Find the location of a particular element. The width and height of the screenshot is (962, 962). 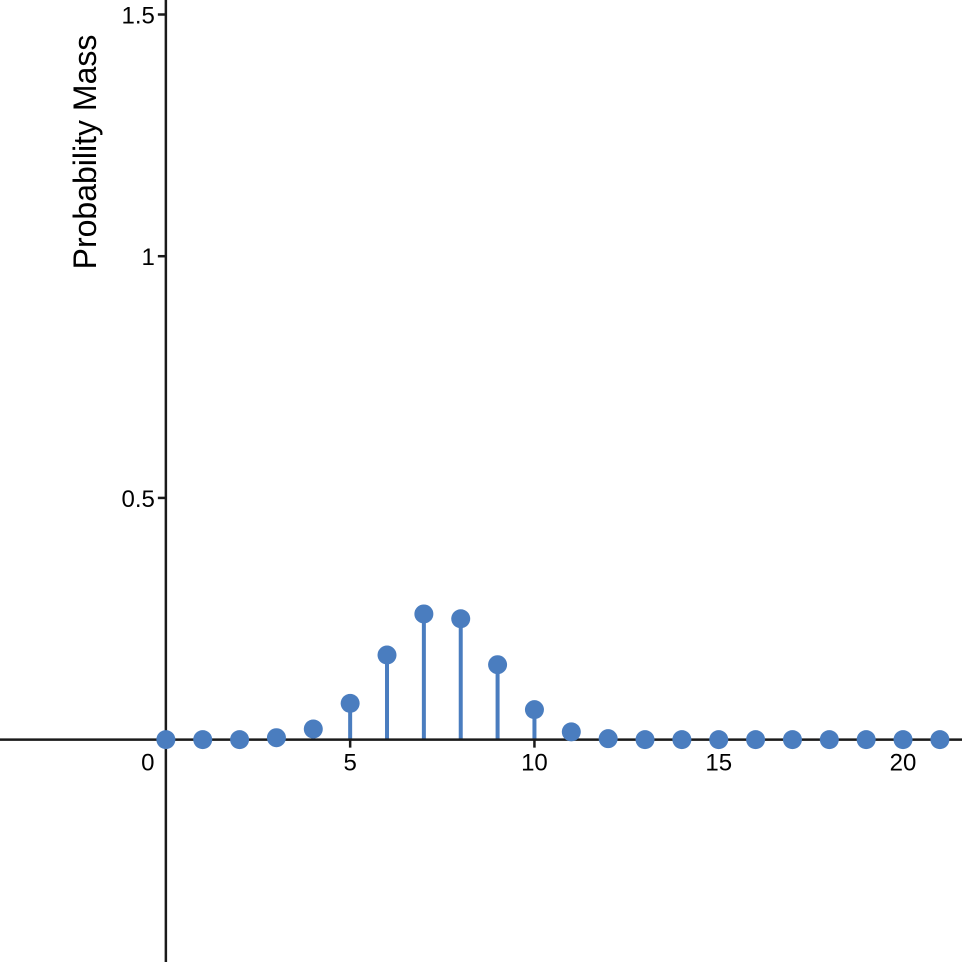

y-tick-label: 0.5 is located at coordinates (137, 499).